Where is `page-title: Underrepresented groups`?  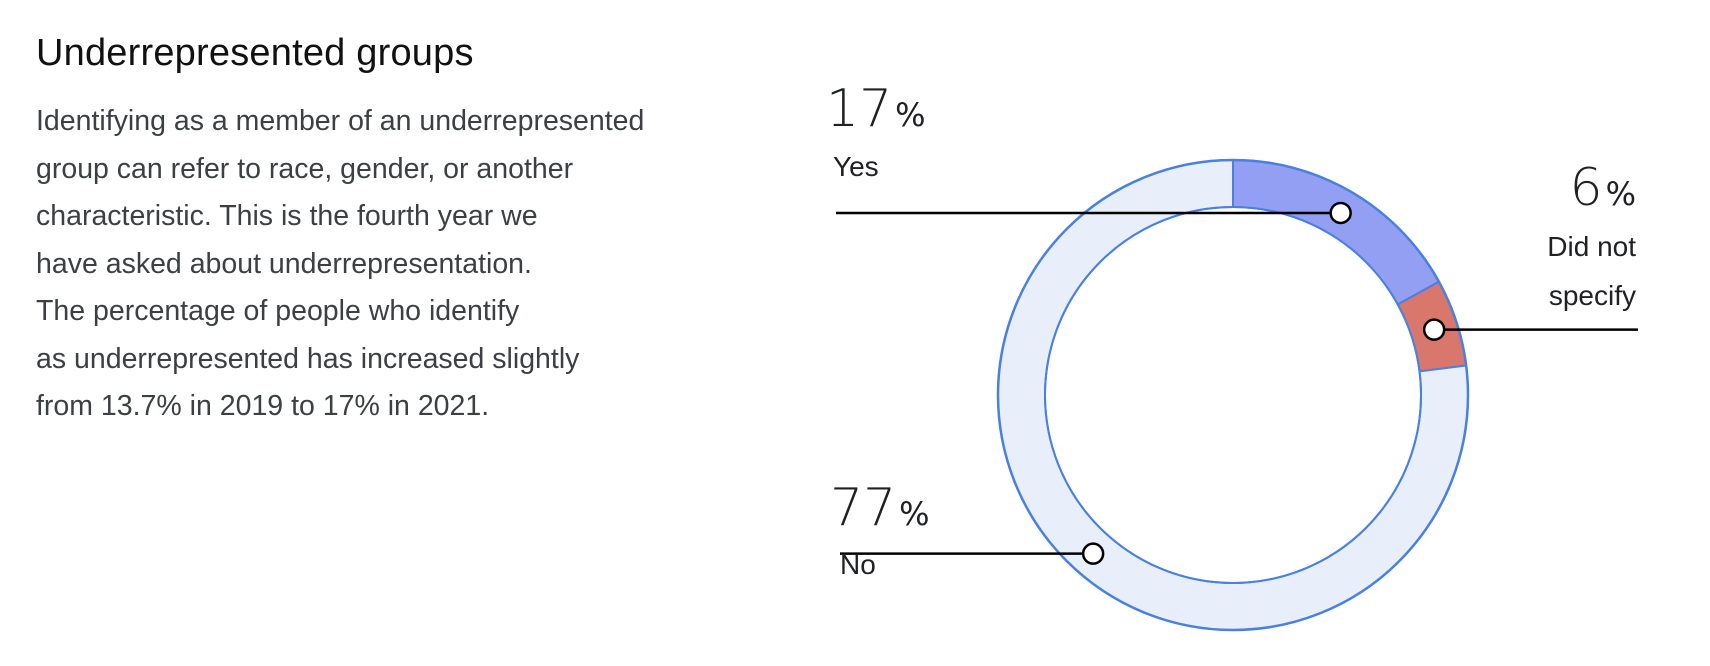 page-title: Underrepresented groups is located at coordinates (255, 53).